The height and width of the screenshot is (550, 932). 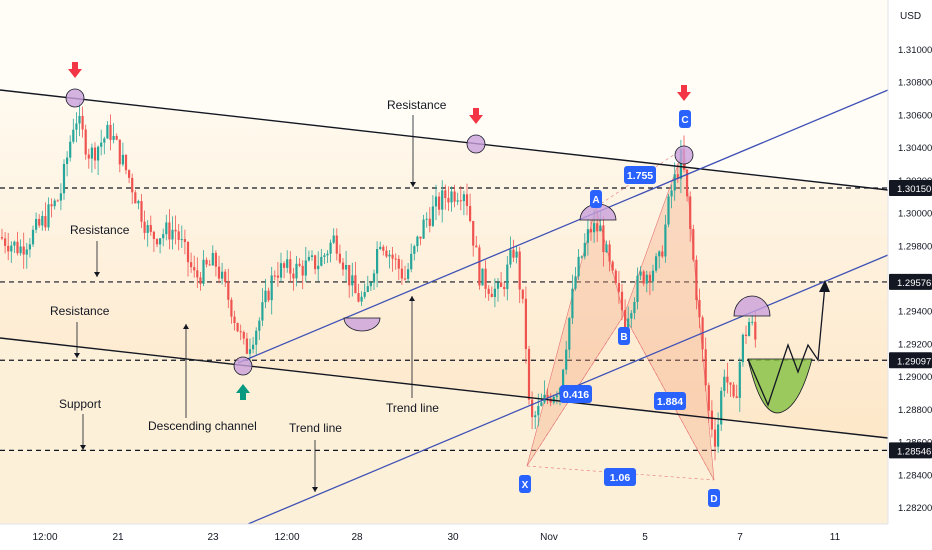 I want to click on ratio-label: 1.06, so click(x=620, y=477).